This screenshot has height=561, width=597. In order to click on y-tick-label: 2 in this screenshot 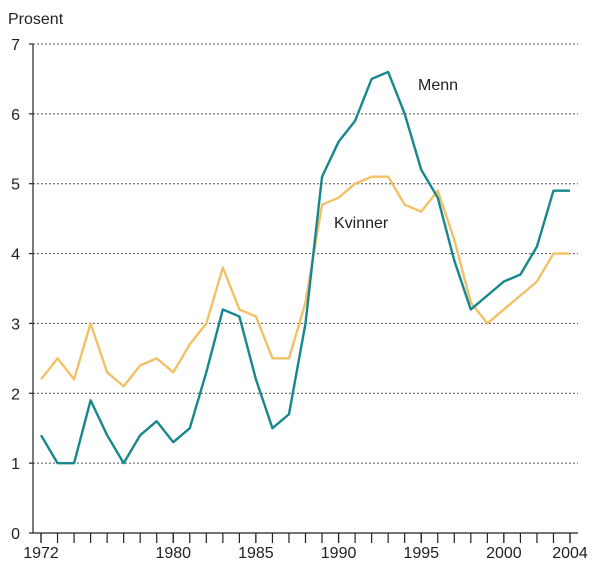, I will do `click(15, 394)`.